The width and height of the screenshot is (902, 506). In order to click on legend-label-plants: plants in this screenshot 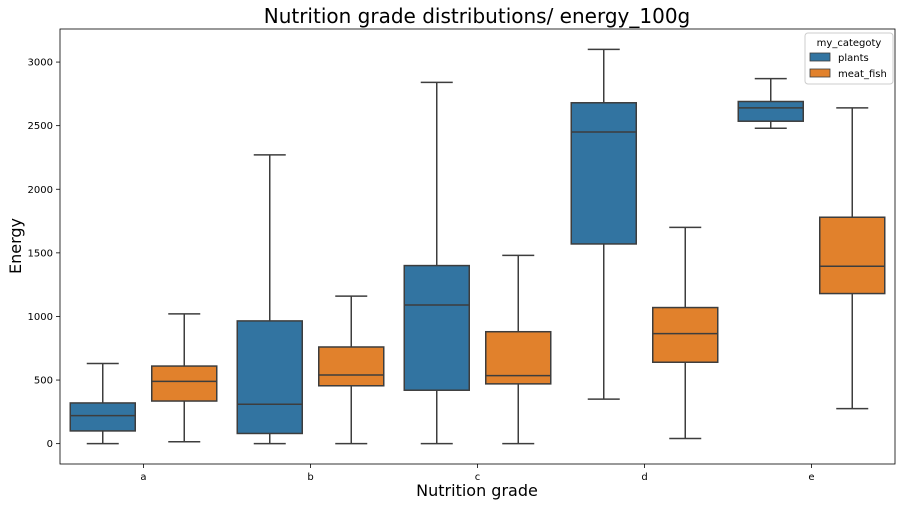, I will do `click(853, 58)`.